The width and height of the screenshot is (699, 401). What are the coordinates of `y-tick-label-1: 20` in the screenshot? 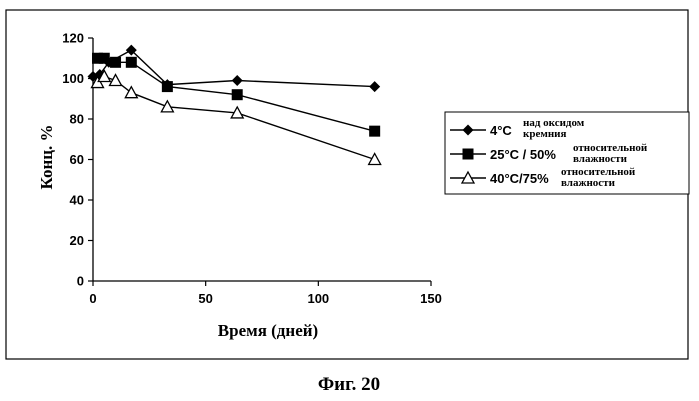 It's located at (77, 240).